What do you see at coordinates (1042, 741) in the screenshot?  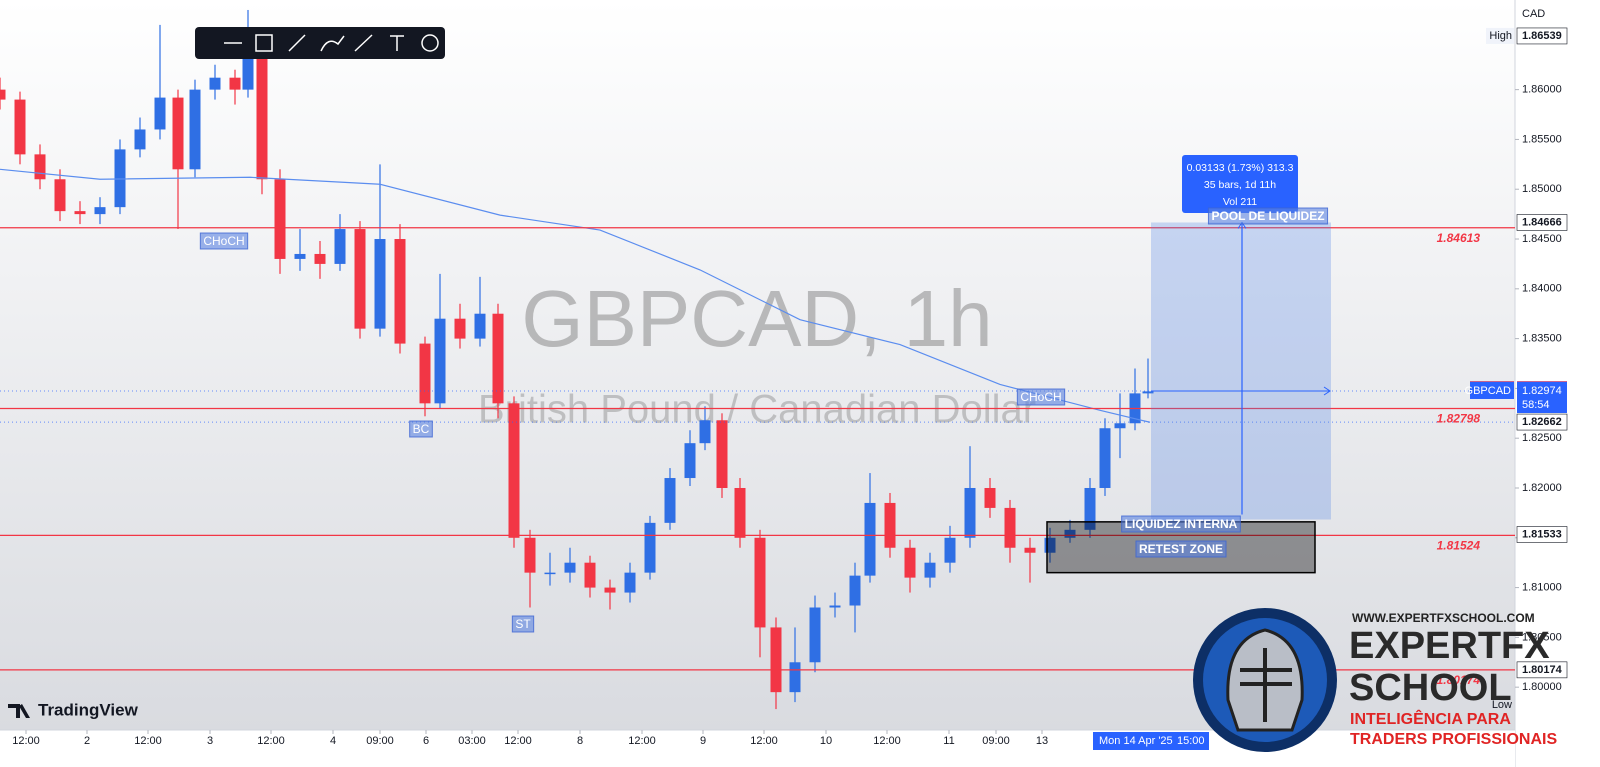 I see `x-tick-label: 13` at bounding box center [1042, 741].